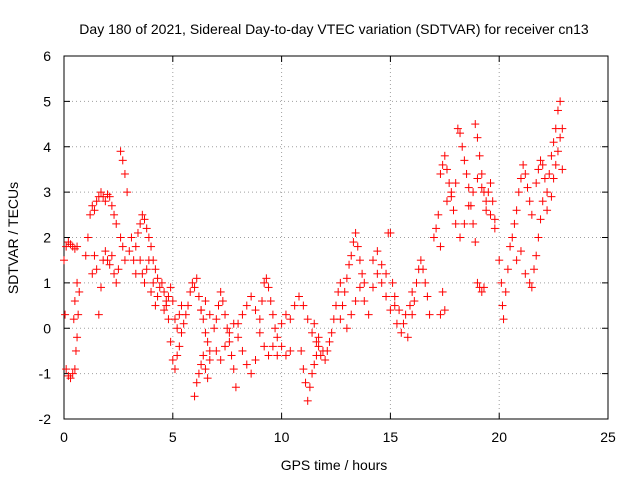  Describe the element at coordinates (13, 238) in the screenshot. I see `y-axis-title: SDTVAR / TECUs` at that location.